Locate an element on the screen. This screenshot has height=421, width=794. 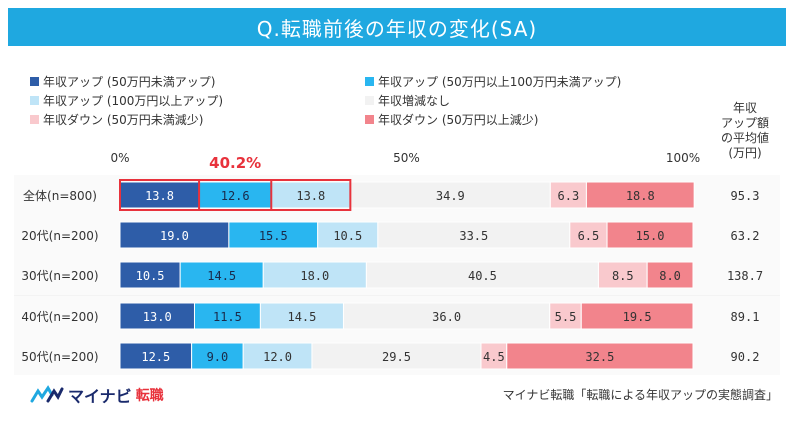
bar-value-label: 36.0 is located at coordinates (446, 317).